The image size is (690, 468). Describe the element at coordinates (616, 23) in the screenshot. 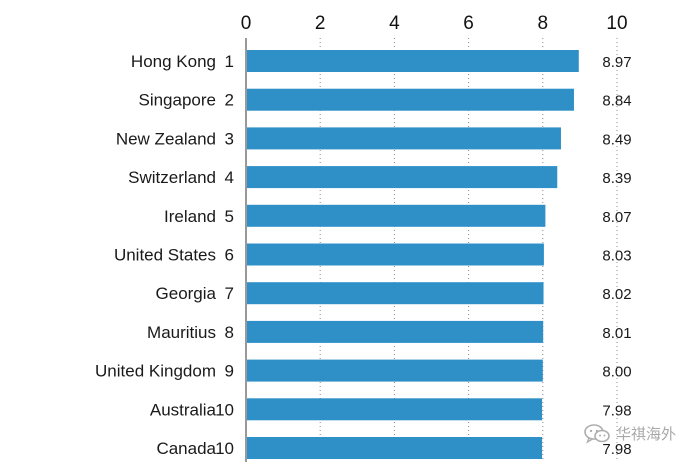

I see `x-tick-label: 10` at that location.